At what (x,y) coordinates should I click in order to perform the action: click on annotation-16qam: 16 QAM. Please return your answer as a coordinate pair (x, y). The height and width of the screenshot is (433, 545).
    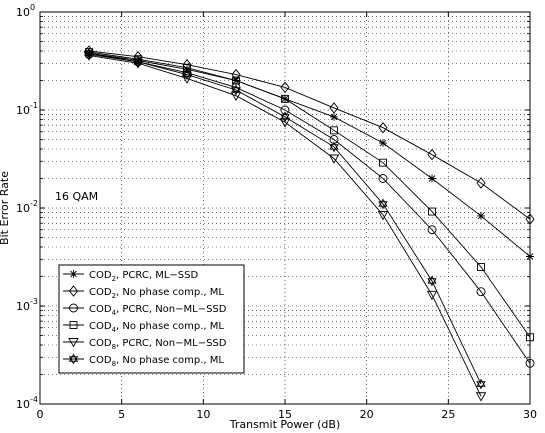
    Looking at the image, I should click on (76, 196).